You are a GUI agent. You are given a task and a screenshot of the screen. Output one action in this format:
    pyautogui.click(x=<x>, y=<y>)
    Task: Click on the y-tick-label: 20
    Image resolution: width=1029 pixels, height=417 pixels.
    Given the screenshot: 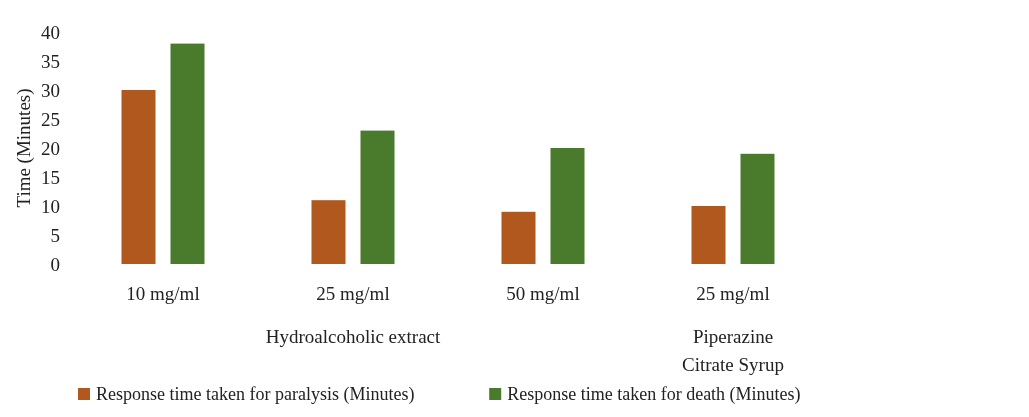 What is the action you would take?
    pyautogui.click(x=50, y=148)
    